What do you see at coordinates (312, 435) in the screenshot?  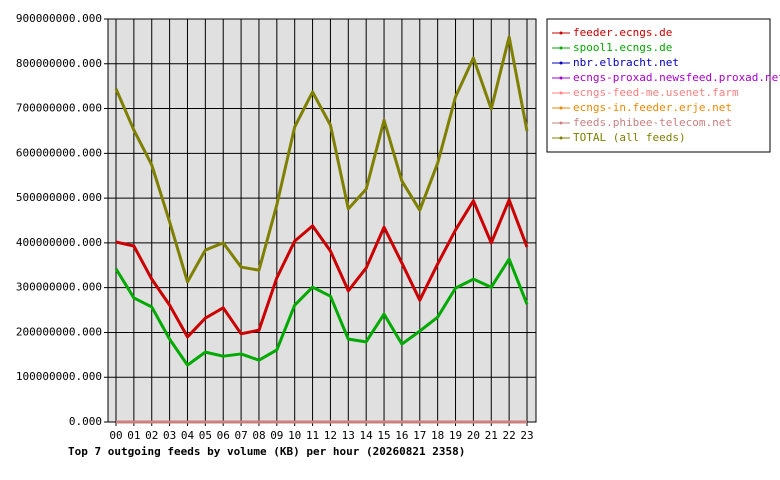 I see `x-tick-label: 11` at bounding box center [312, 435].